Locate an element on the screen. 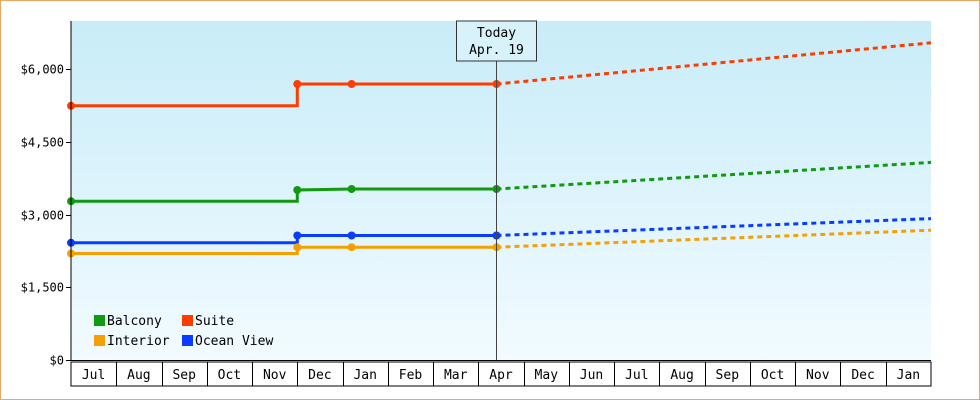 Image resolution: width=980 pixels, height=403 pixels. y-tick-label: $4,500 is located at coordinates (42, 143).